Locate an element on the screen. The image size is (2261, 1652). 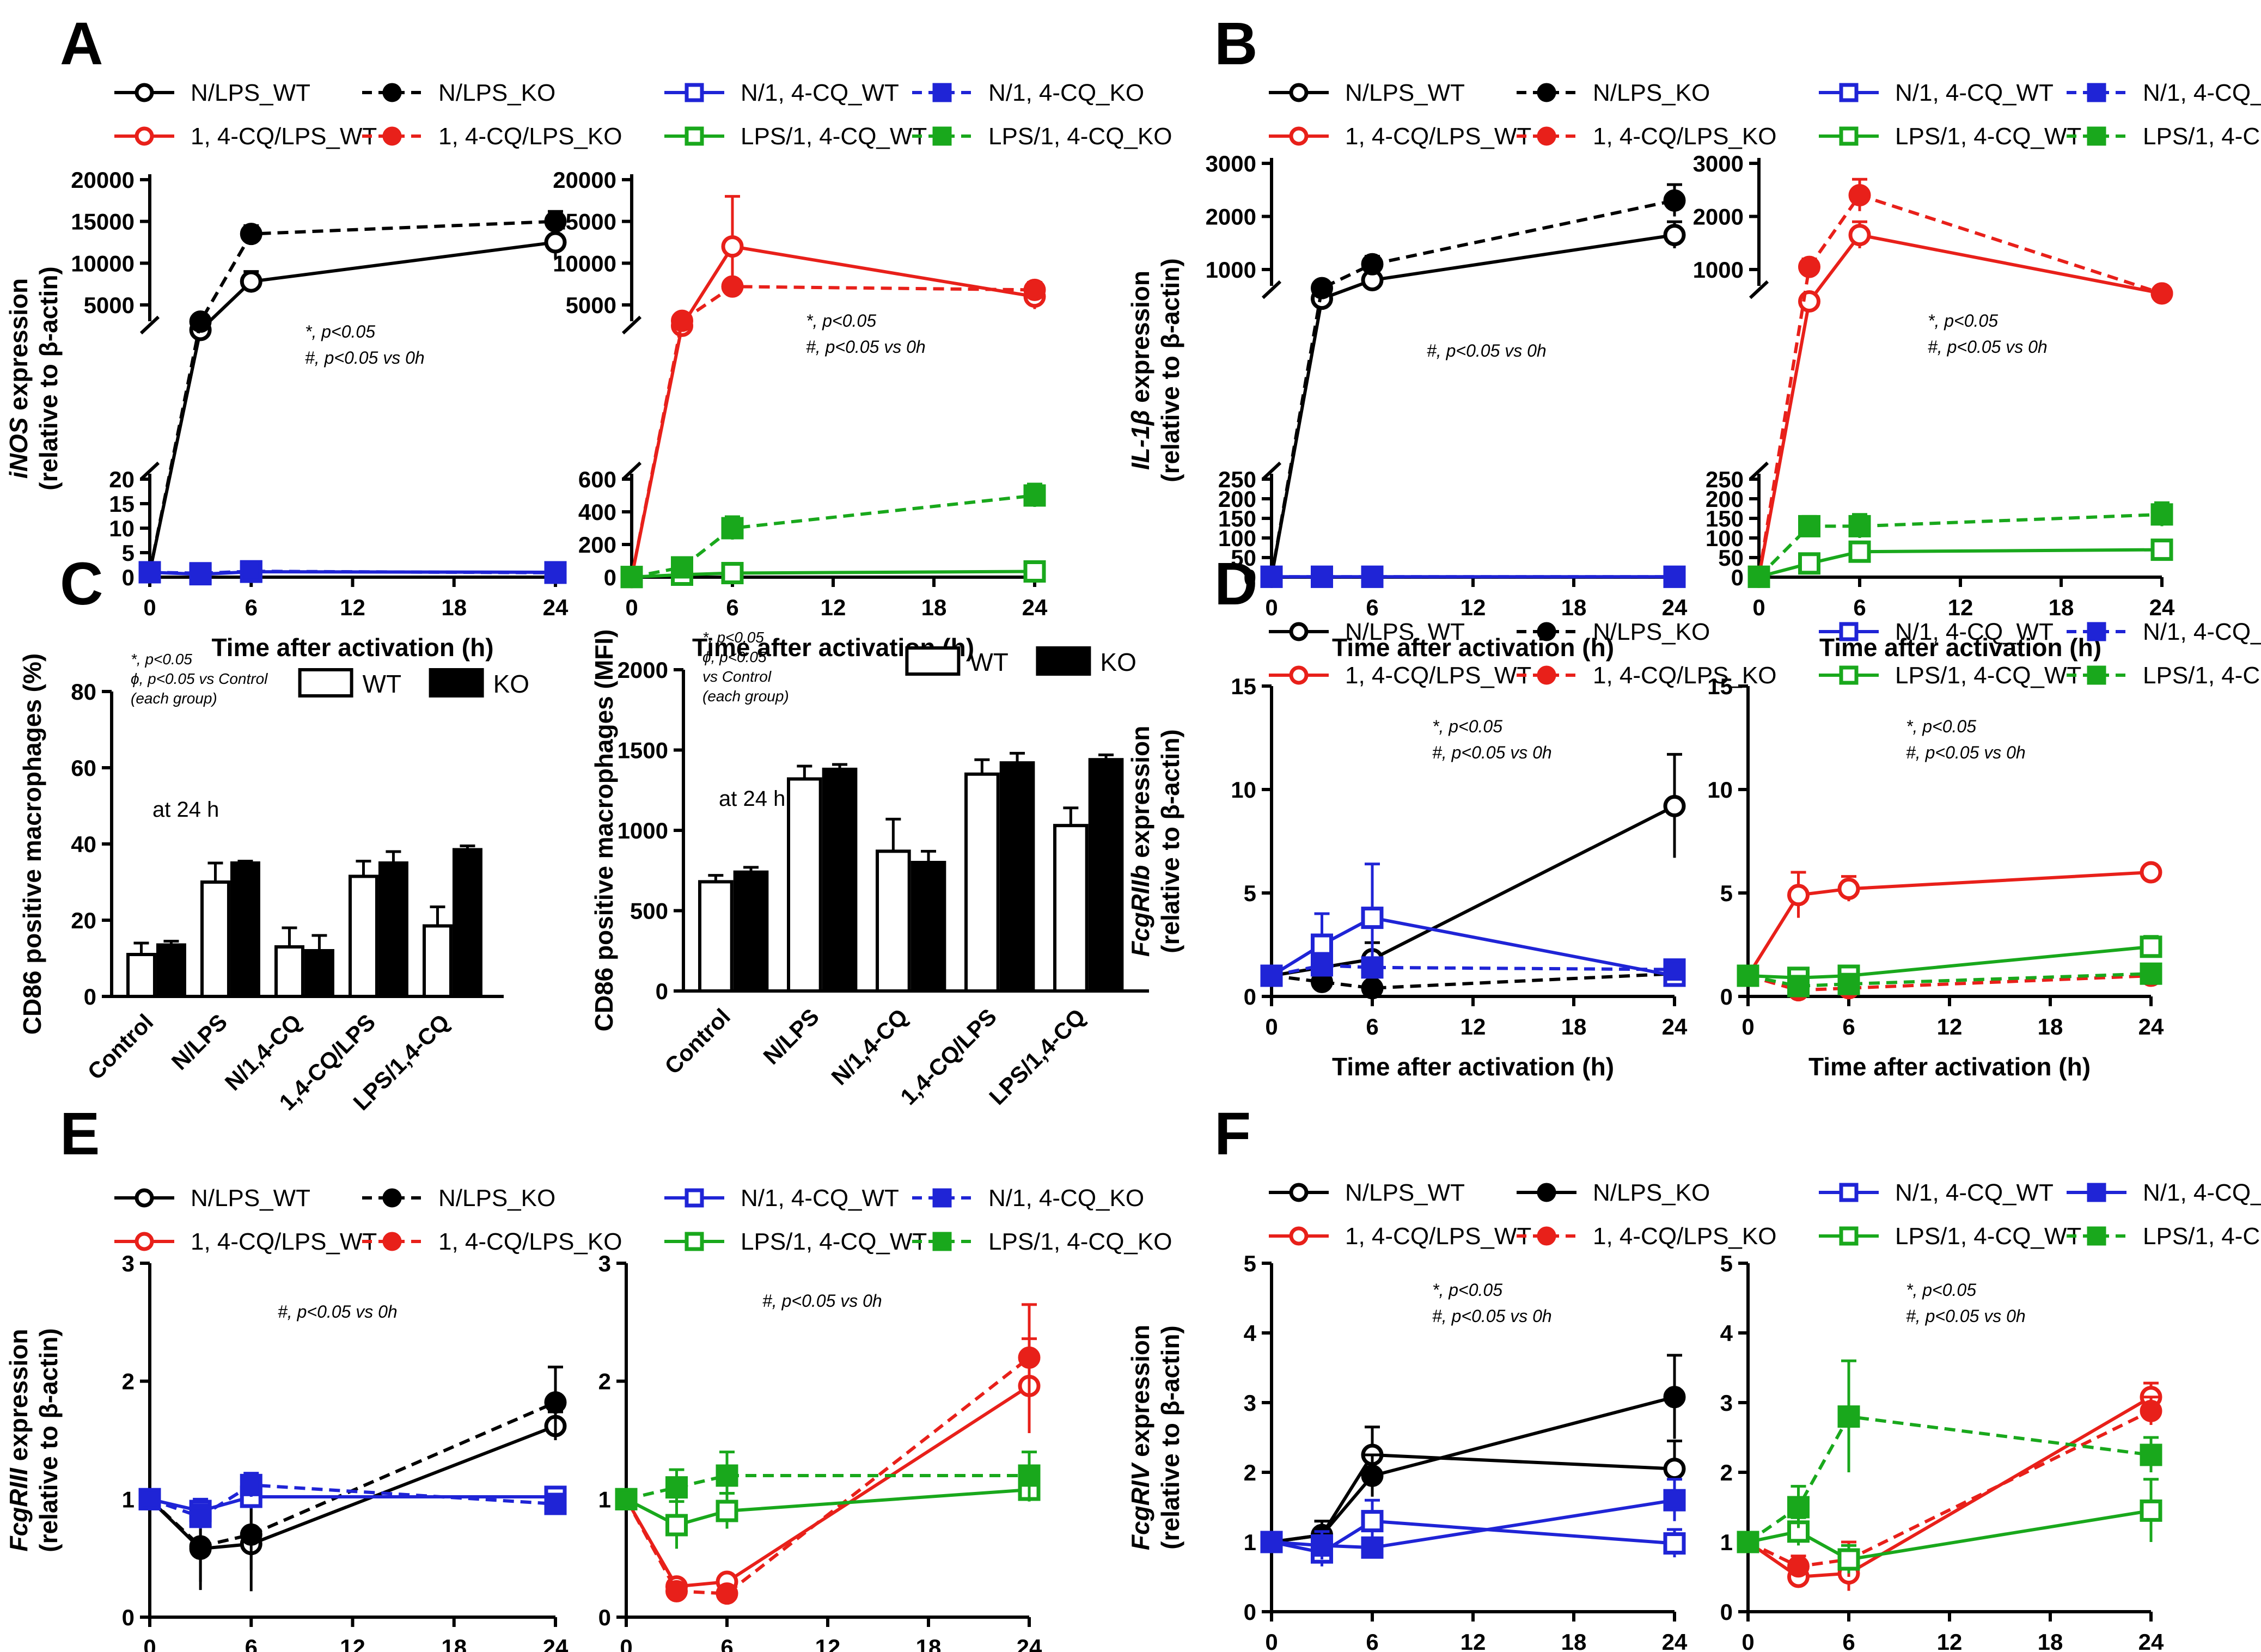
y-tick-label: 250 is located at coordinates (1725, 480).